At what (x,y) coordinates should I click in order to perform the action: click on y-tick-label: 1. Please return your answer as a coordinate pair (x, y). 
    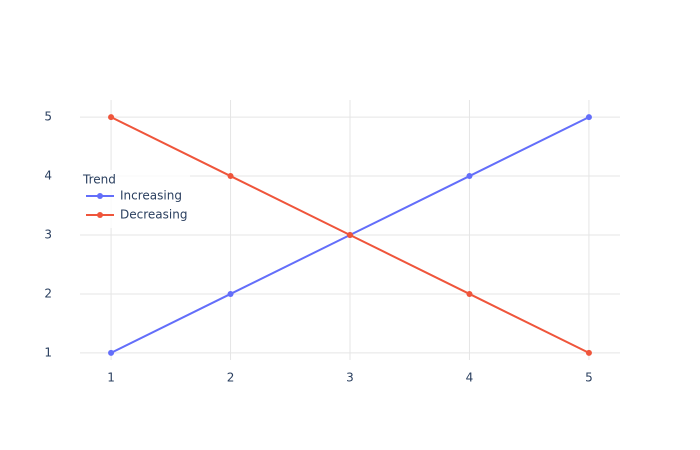
    Looking at the image, I should click on (48, 352).